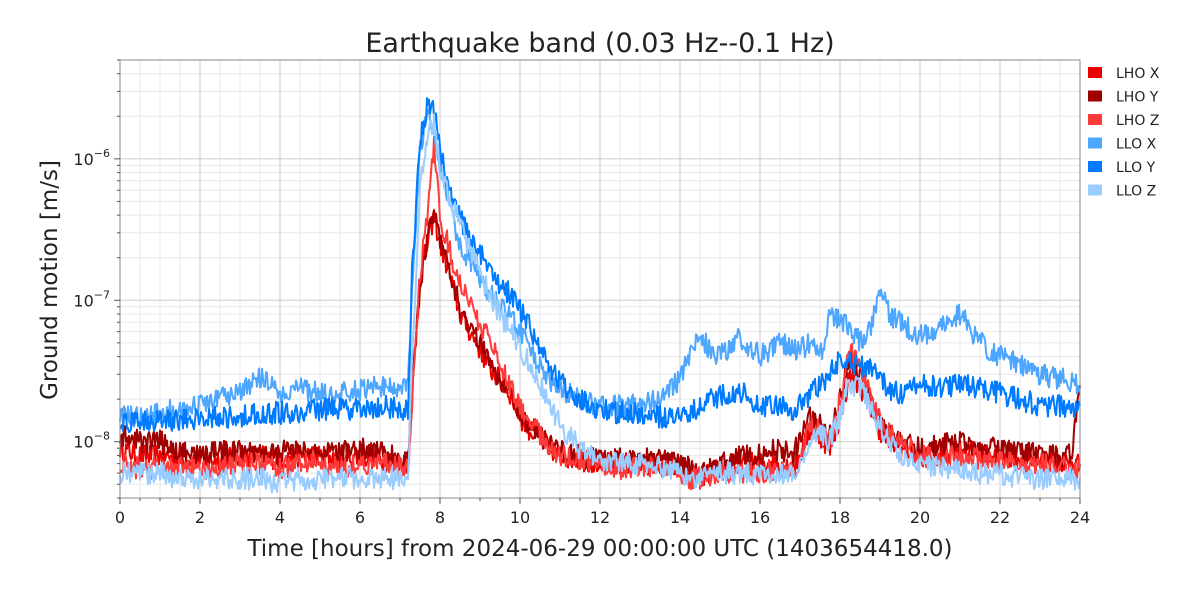  Describe the element at coordinates (520, 517) in the screenshot. I see `x-tick-label: 10` at that location.